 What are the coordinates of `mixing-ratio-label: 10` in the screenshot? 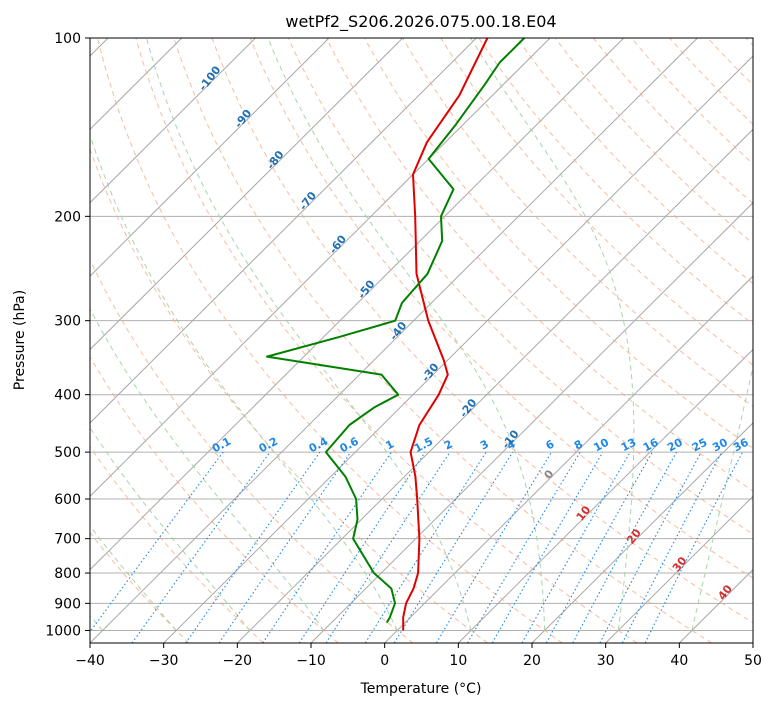 It's located at (601, 445).